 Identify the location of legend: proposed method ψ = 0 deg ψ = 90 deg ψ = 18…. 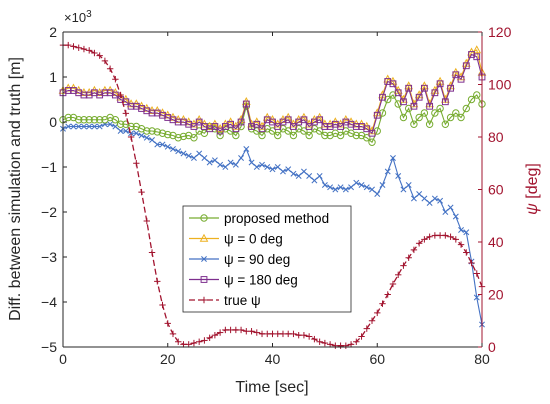
(267, 259).